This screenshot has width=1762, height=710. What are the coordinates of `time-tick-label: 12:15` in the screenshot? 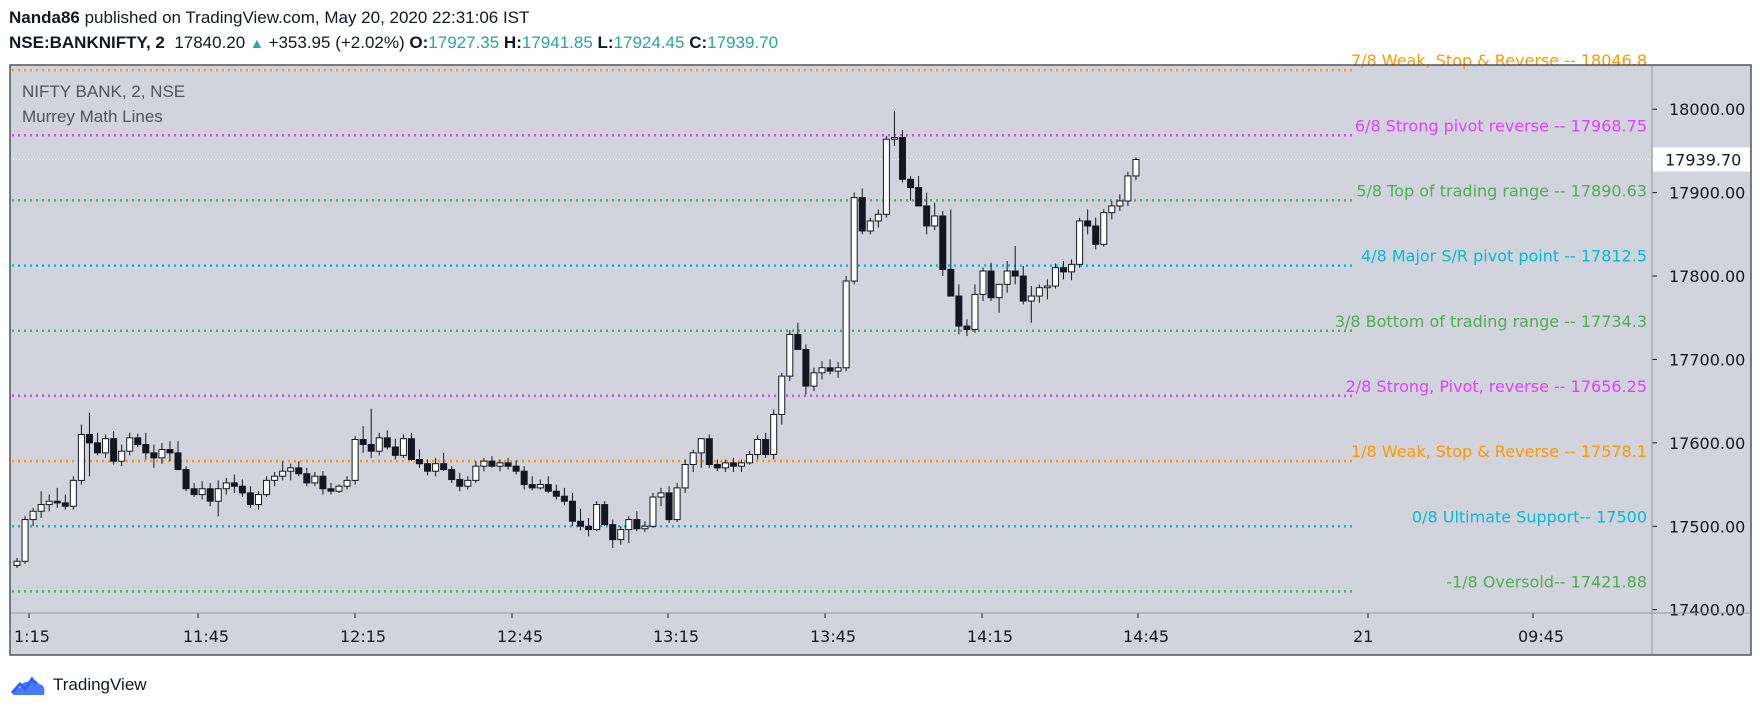 It's located at (363, 636).